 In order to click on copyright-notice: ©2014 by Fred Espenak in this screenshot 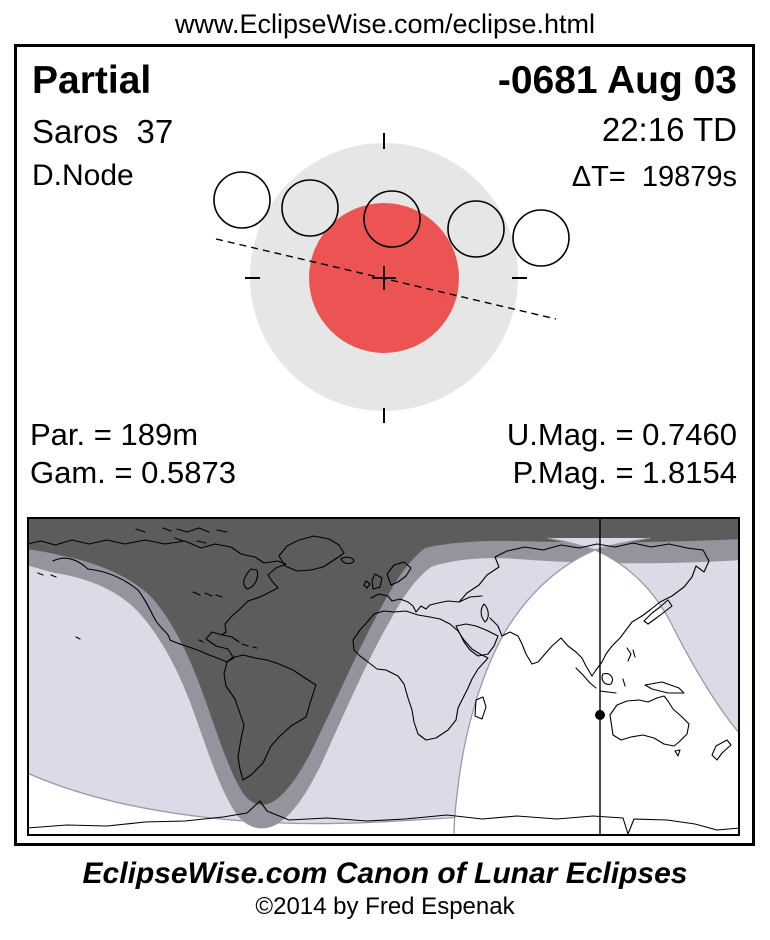, I will do `click(385, 906)`.